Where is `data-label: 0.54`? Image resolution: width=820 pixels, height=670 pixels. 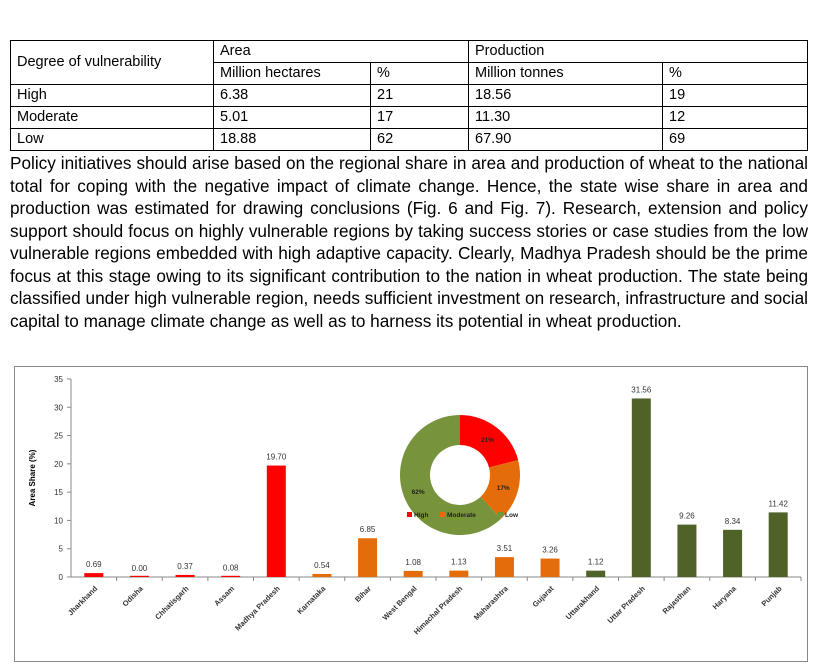 data-label: 0.54 is located at coordinates (322, 565).